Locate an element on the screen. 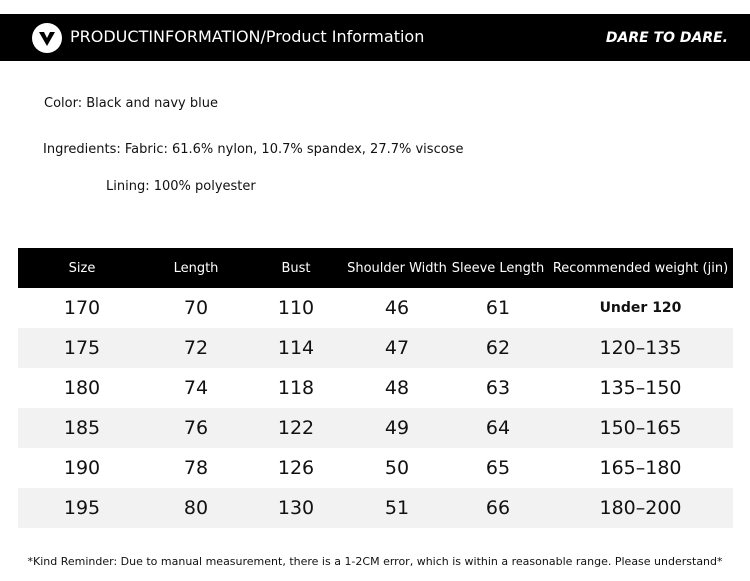 The image size is (750, 581). table-cell: 120–135 is located at coordinates (640, 348).